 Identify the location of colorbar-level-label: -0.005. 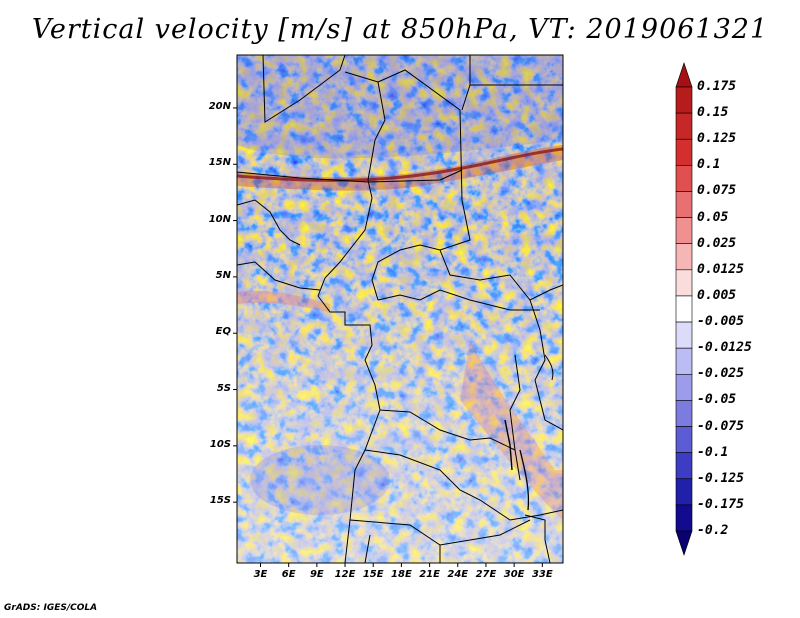
(720, 322).